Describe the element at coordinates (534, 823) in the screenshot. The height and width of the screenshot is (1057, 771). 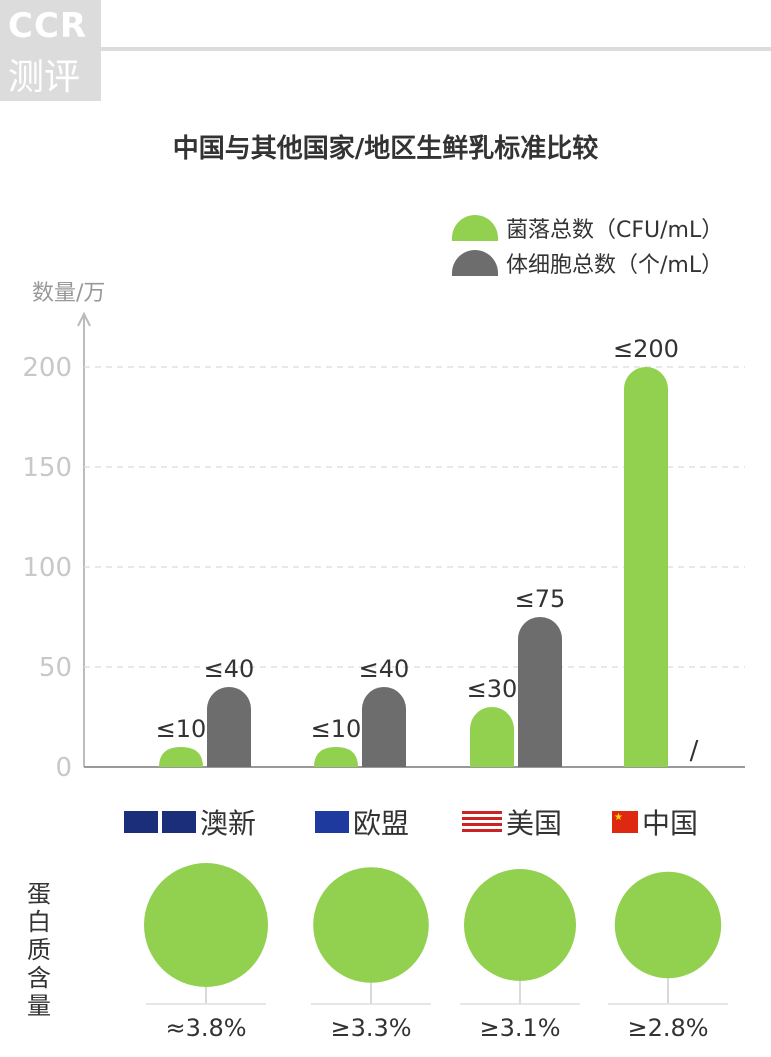
I see `category-label: 美国` at that location.